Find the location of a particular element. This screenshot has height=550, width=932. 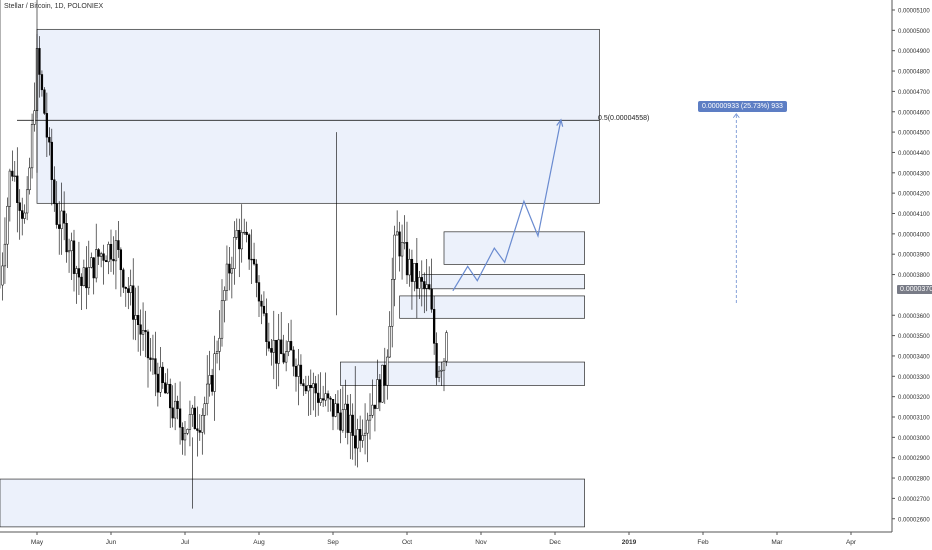

y-tick-label: 0.00004400 is located at coordinates (914, 154).